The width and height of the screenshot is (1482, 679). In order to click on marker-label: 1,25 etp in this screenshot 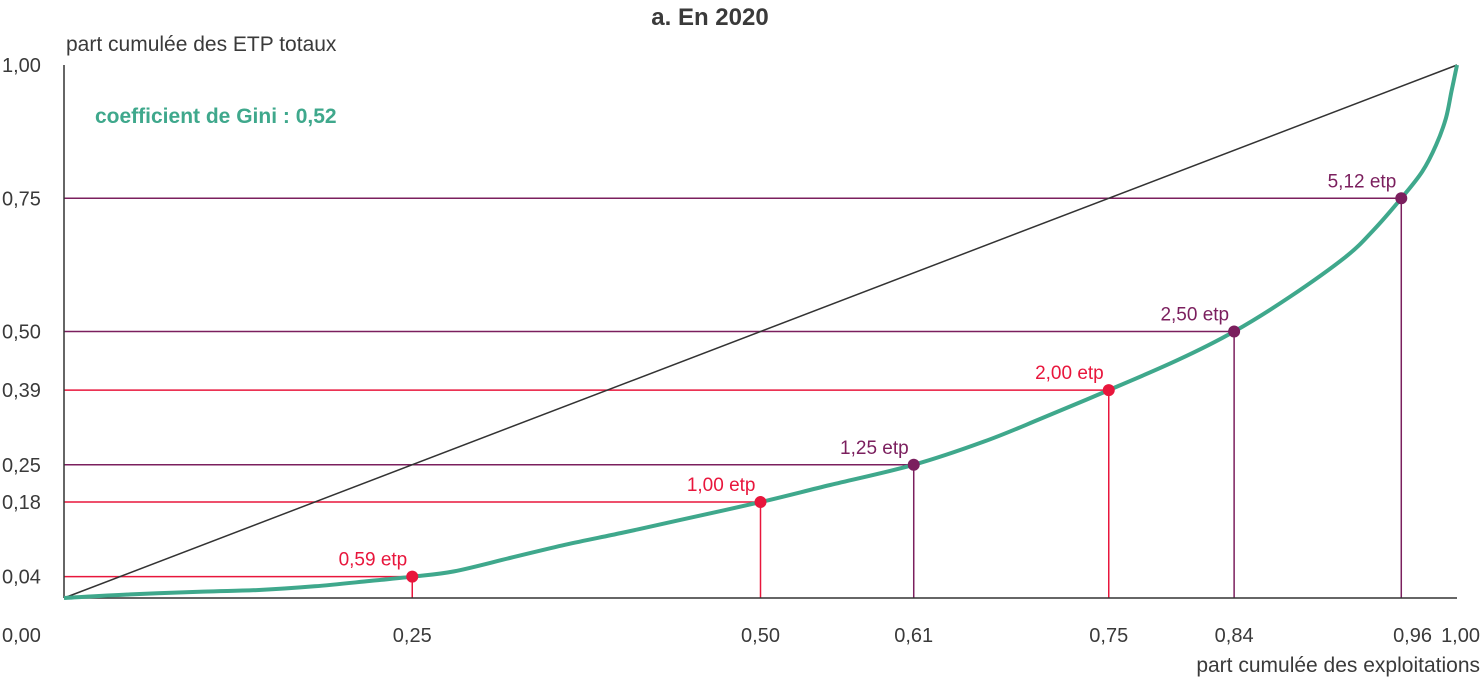, I will do `click(874, 448)`.